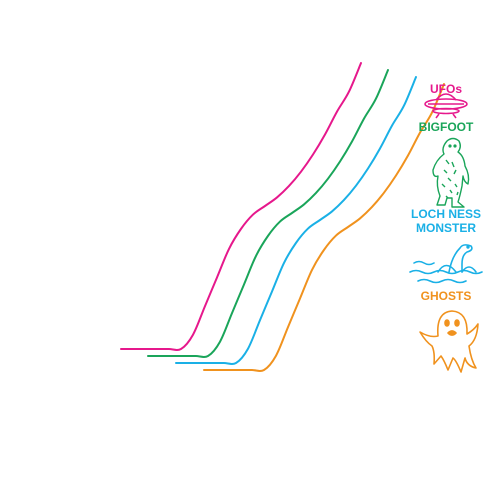  Describe the element at coordinates (446, 127) in the screenshot. I see `legend-label-bigfoot: BIGFOOT` at that location.